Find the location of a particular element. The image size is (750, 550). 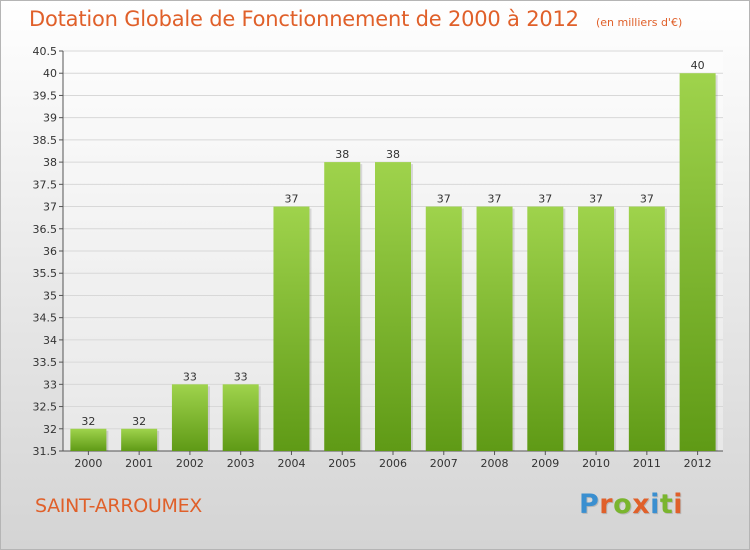

x-tick-label: 2001 is located at coordinates (139, 463).